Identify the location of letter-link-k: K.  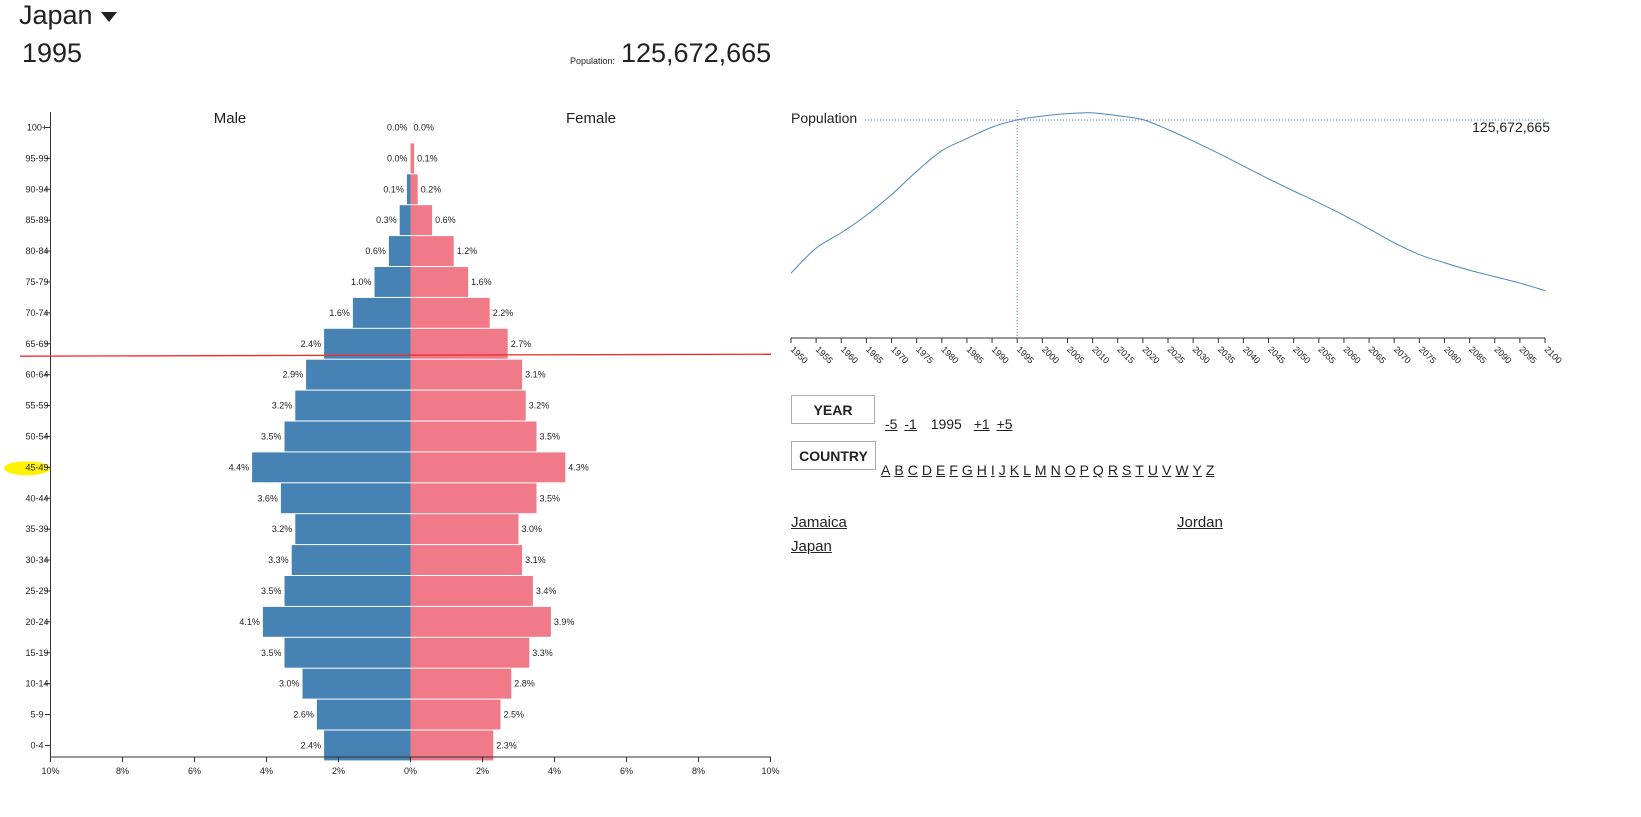
(1014, 470).